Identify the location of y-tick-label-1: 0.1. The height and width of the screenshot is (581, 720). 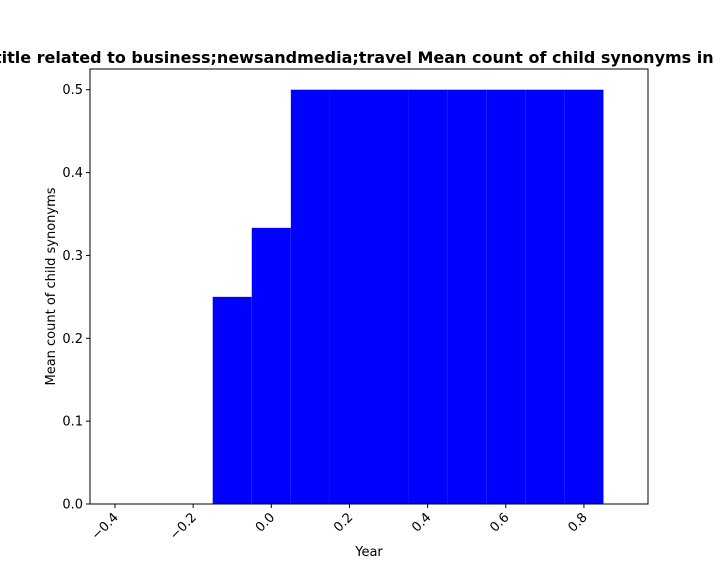
(72, 422).